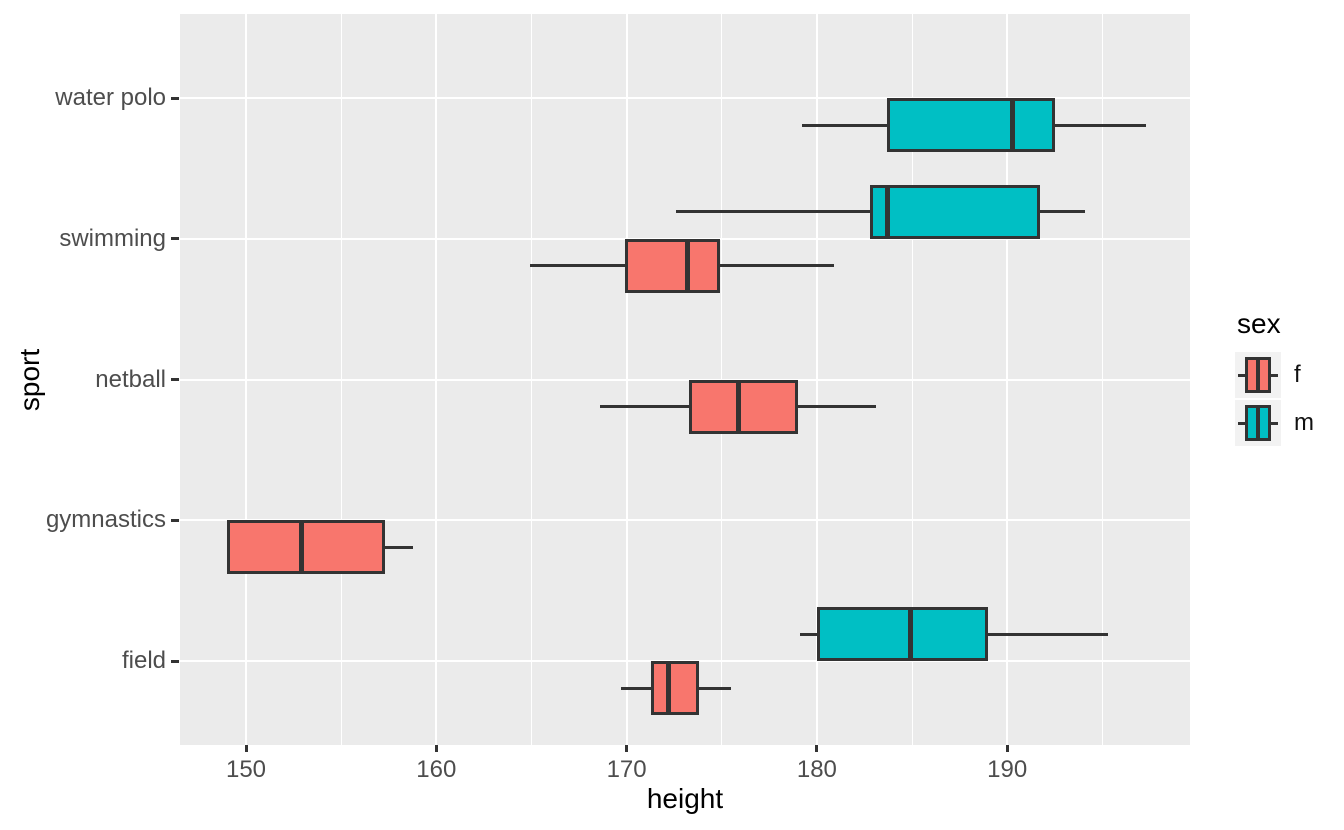 Image resolution: width=1344 pixels, height=830 pixels. Describe the element at coordinates (105, 520) in the screenshot. I see `y-tick-label-gymnastics: gymnastics` at that location.